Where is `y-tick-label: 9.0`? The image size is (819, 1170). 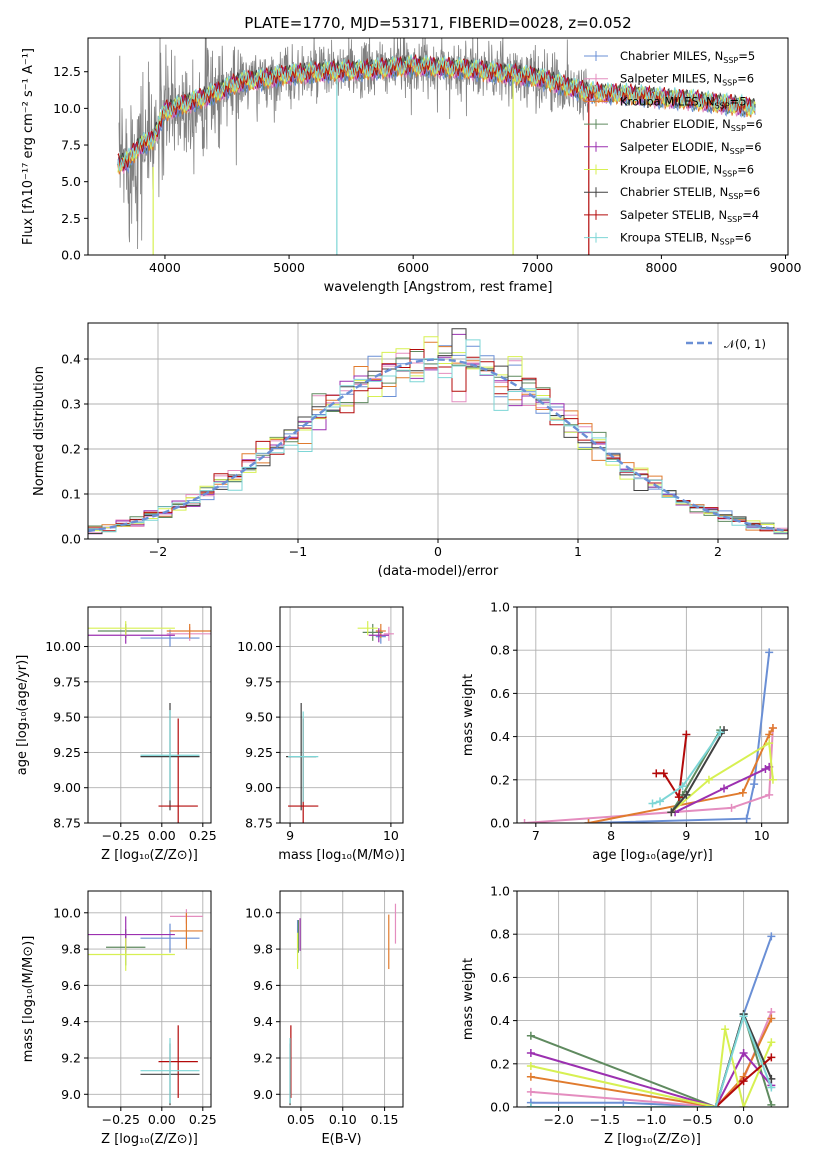
y-tick-label: 9.0 is located at coordinates (71, 1094).